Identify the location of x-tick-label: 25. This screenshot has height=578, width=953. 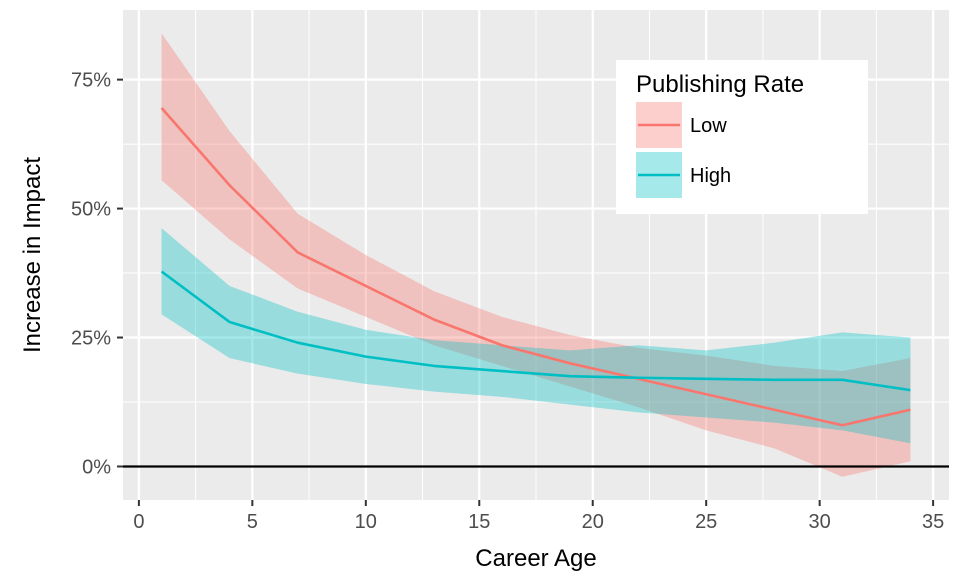
(706, 522).